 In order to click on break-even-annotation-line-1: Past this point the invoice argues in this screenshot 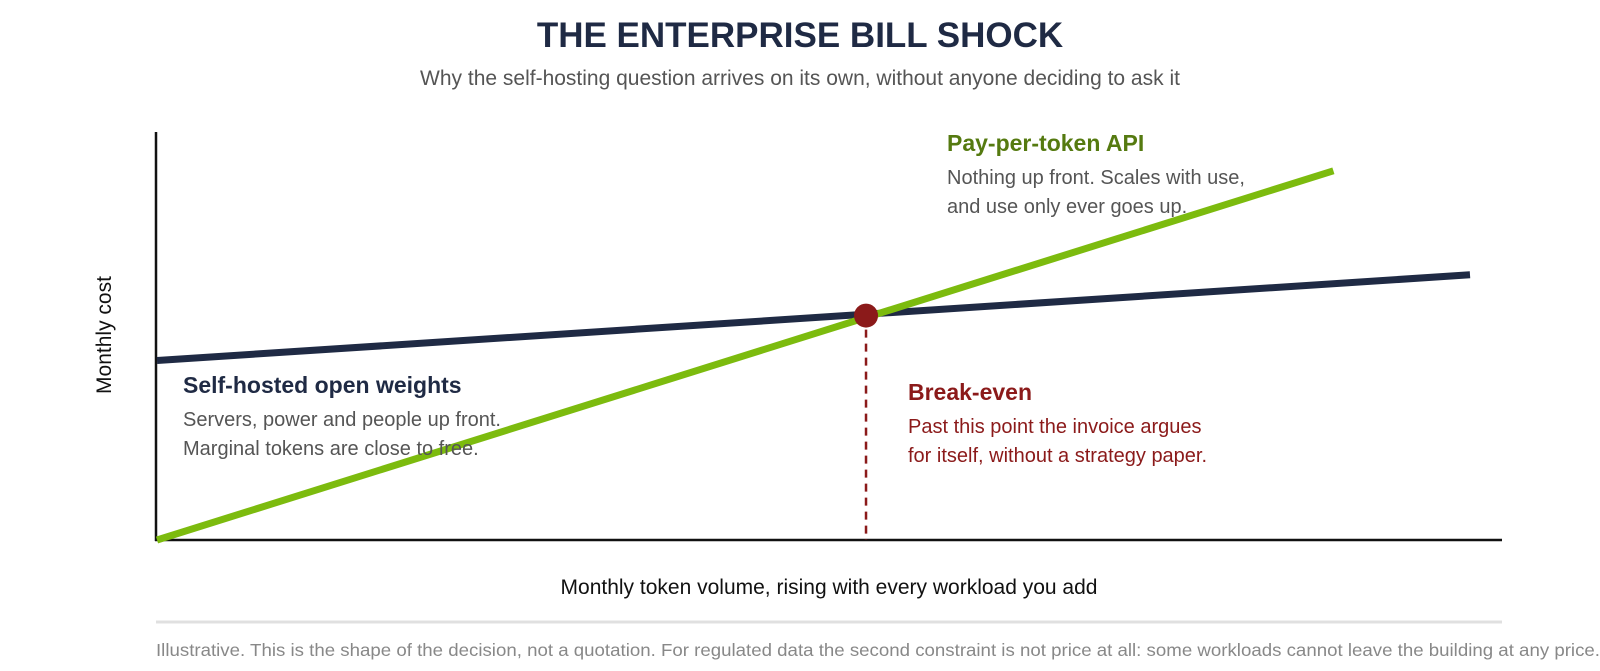, I will do `click(1055, 427)`.